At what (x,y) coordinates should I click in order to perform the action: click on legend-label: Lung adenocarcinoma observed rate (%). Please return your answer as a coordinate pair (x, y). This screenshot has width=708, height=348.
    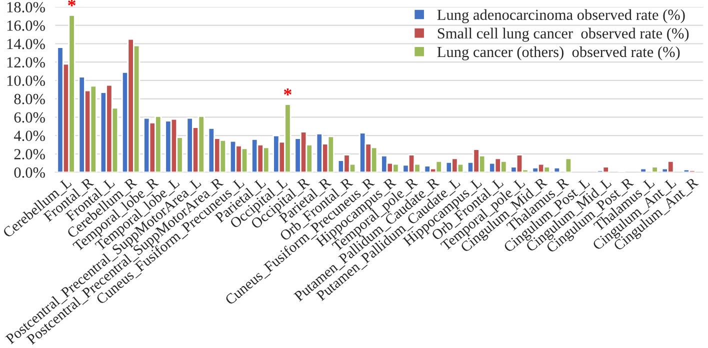
    Looking at the image, I should click on (561, 16).